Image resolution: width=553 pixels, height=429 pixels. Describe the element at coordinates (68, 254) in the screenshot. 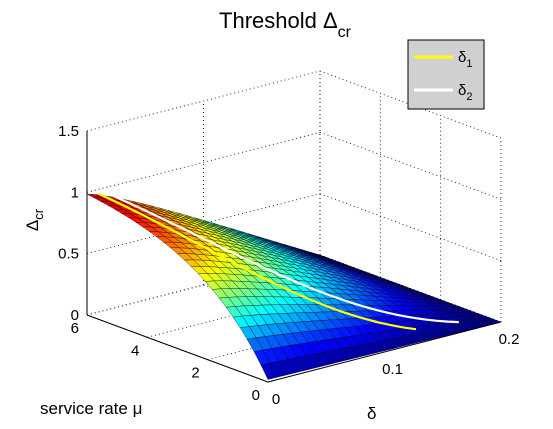

I see `z-tick-label: 0.5` at that location.